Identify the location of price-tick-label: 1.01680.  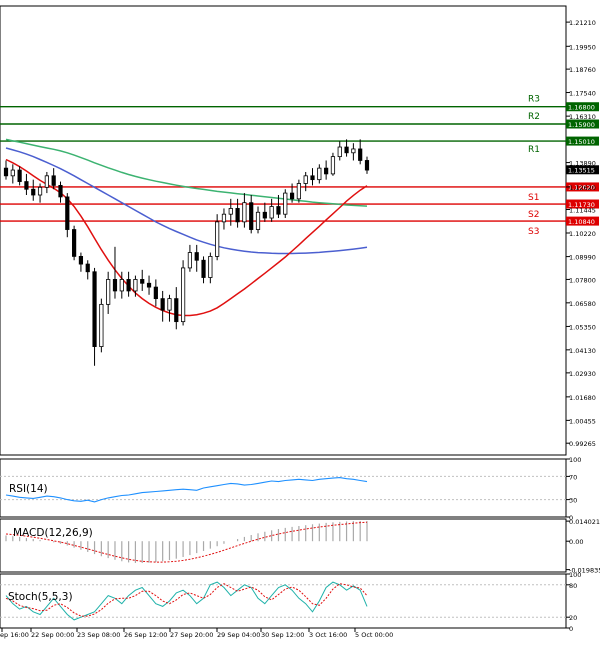
(582, 398).